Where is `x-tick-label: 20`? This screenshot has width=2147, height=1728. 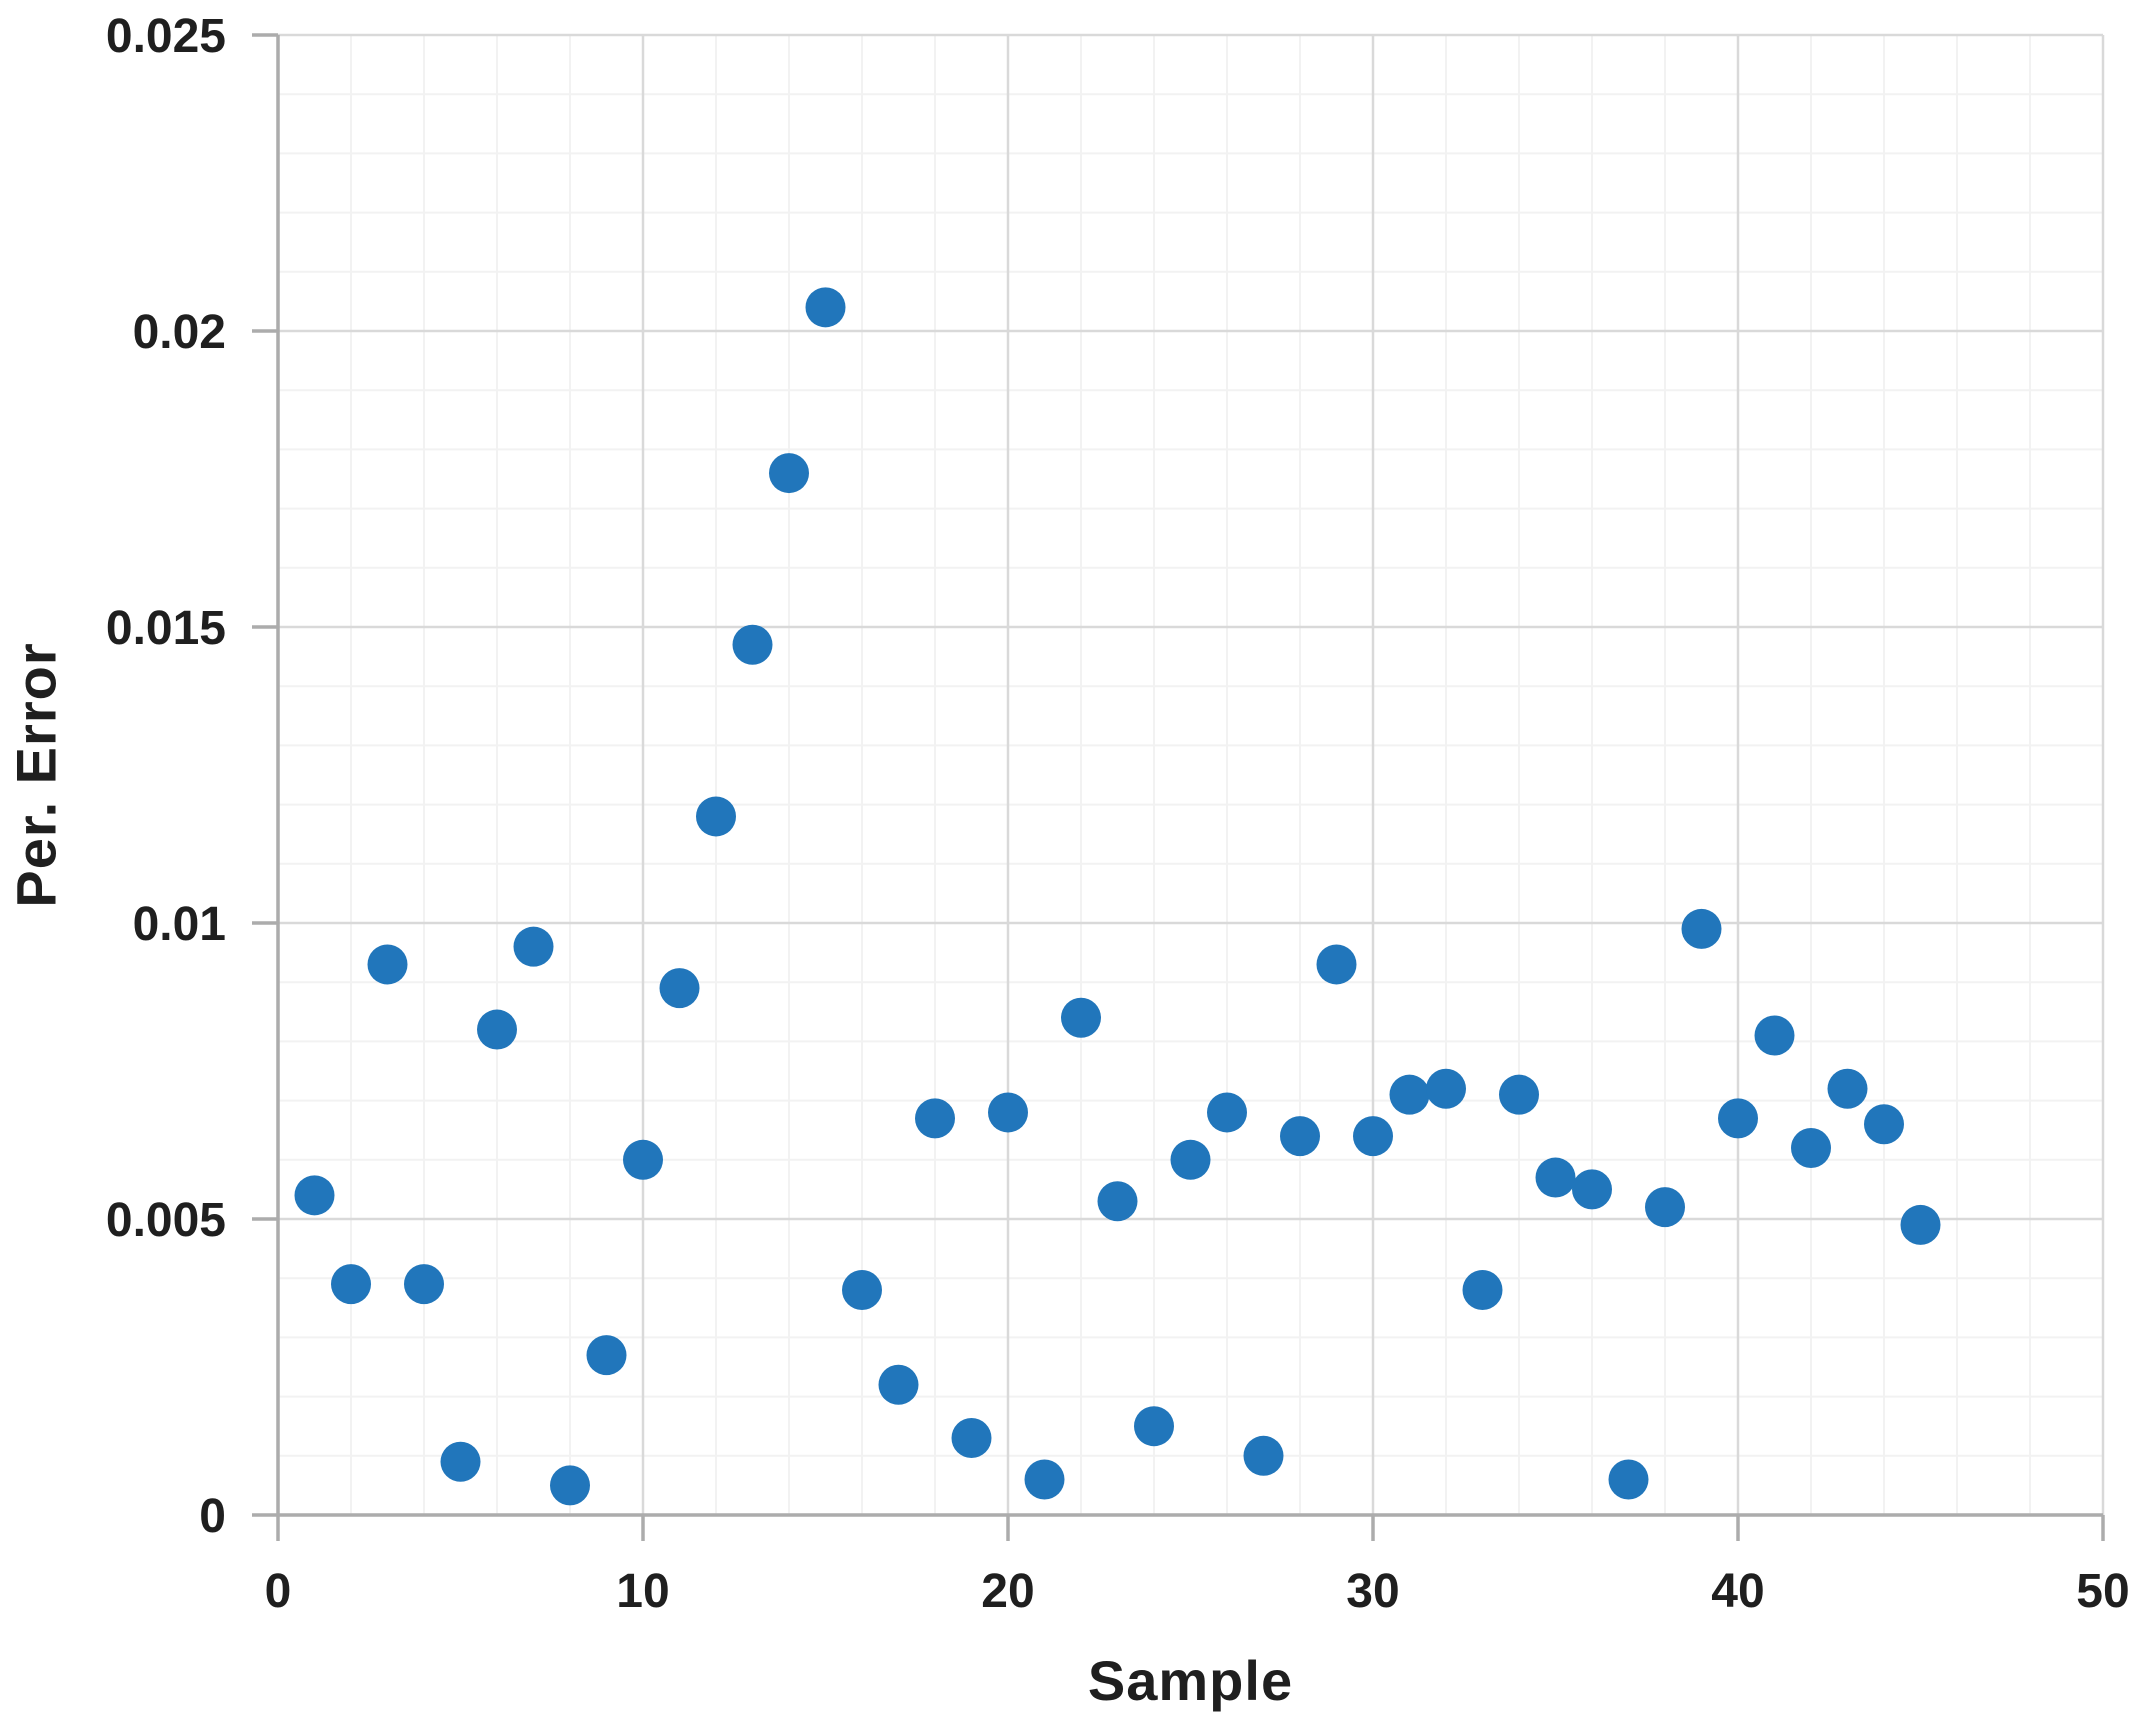 x-tick-label: 20 is located at coordinates (1007, 1591).